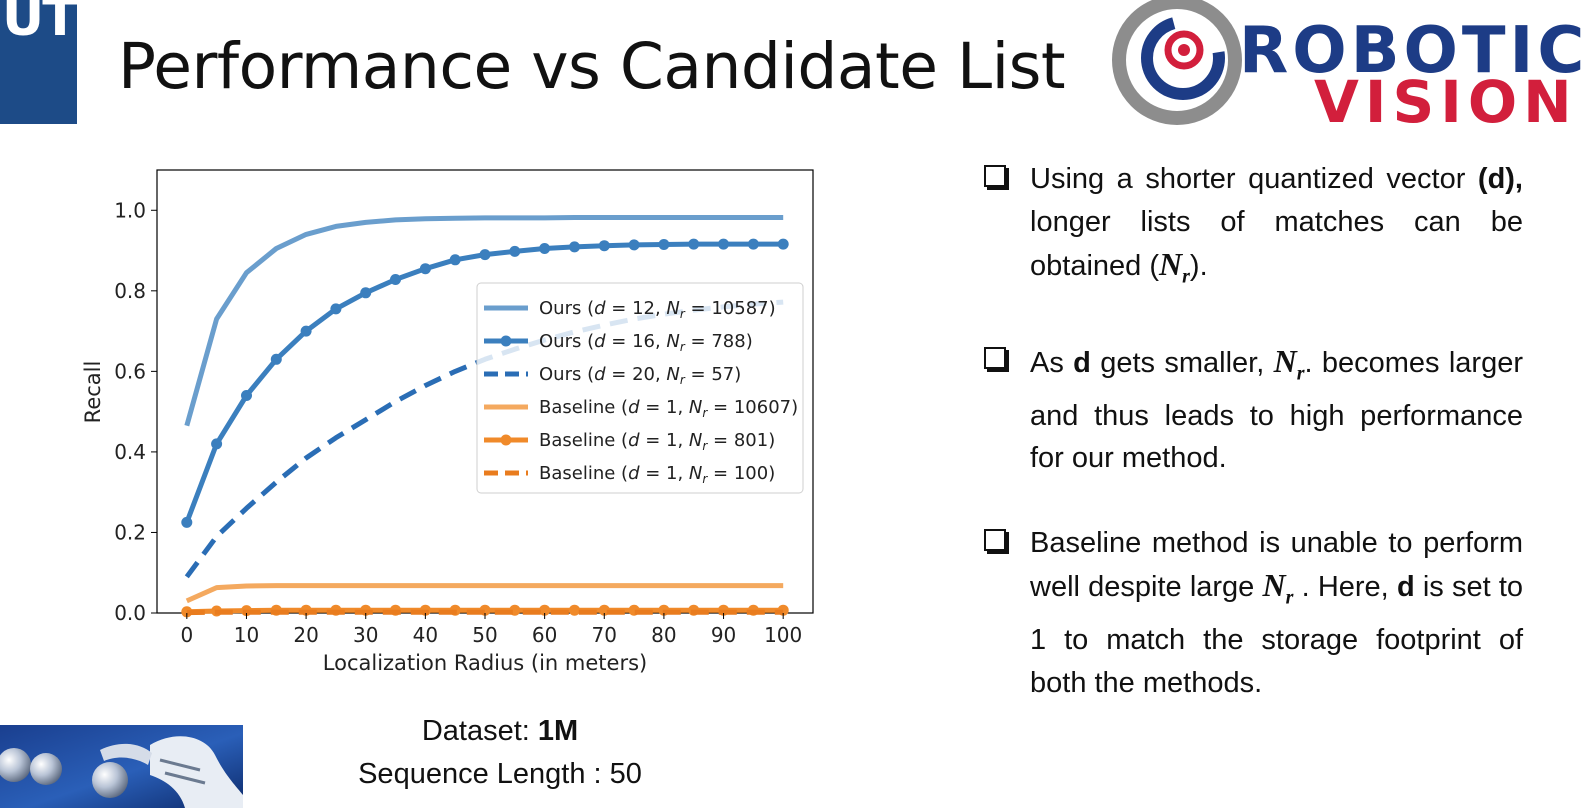 The width and height of the screenshot is (1583, 808). What do you see at coordinates (1184, 50) in the screenshot?
I see `logo-eye-center` at bounding box center [1184, 50].